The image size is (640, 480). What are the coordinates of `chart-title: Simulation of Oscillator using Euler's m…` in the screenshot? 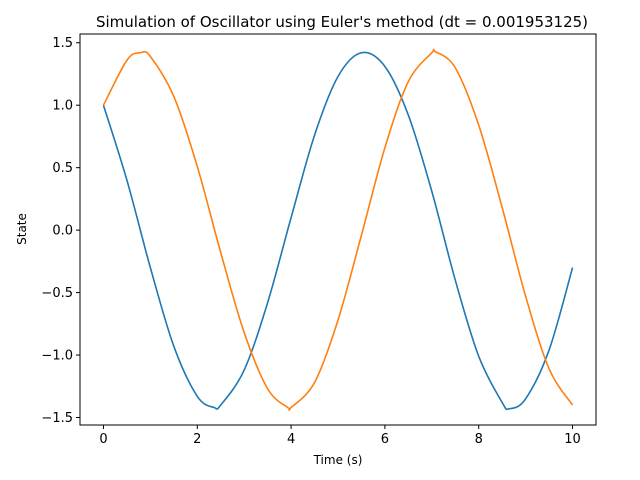 It's located at (342, 22).